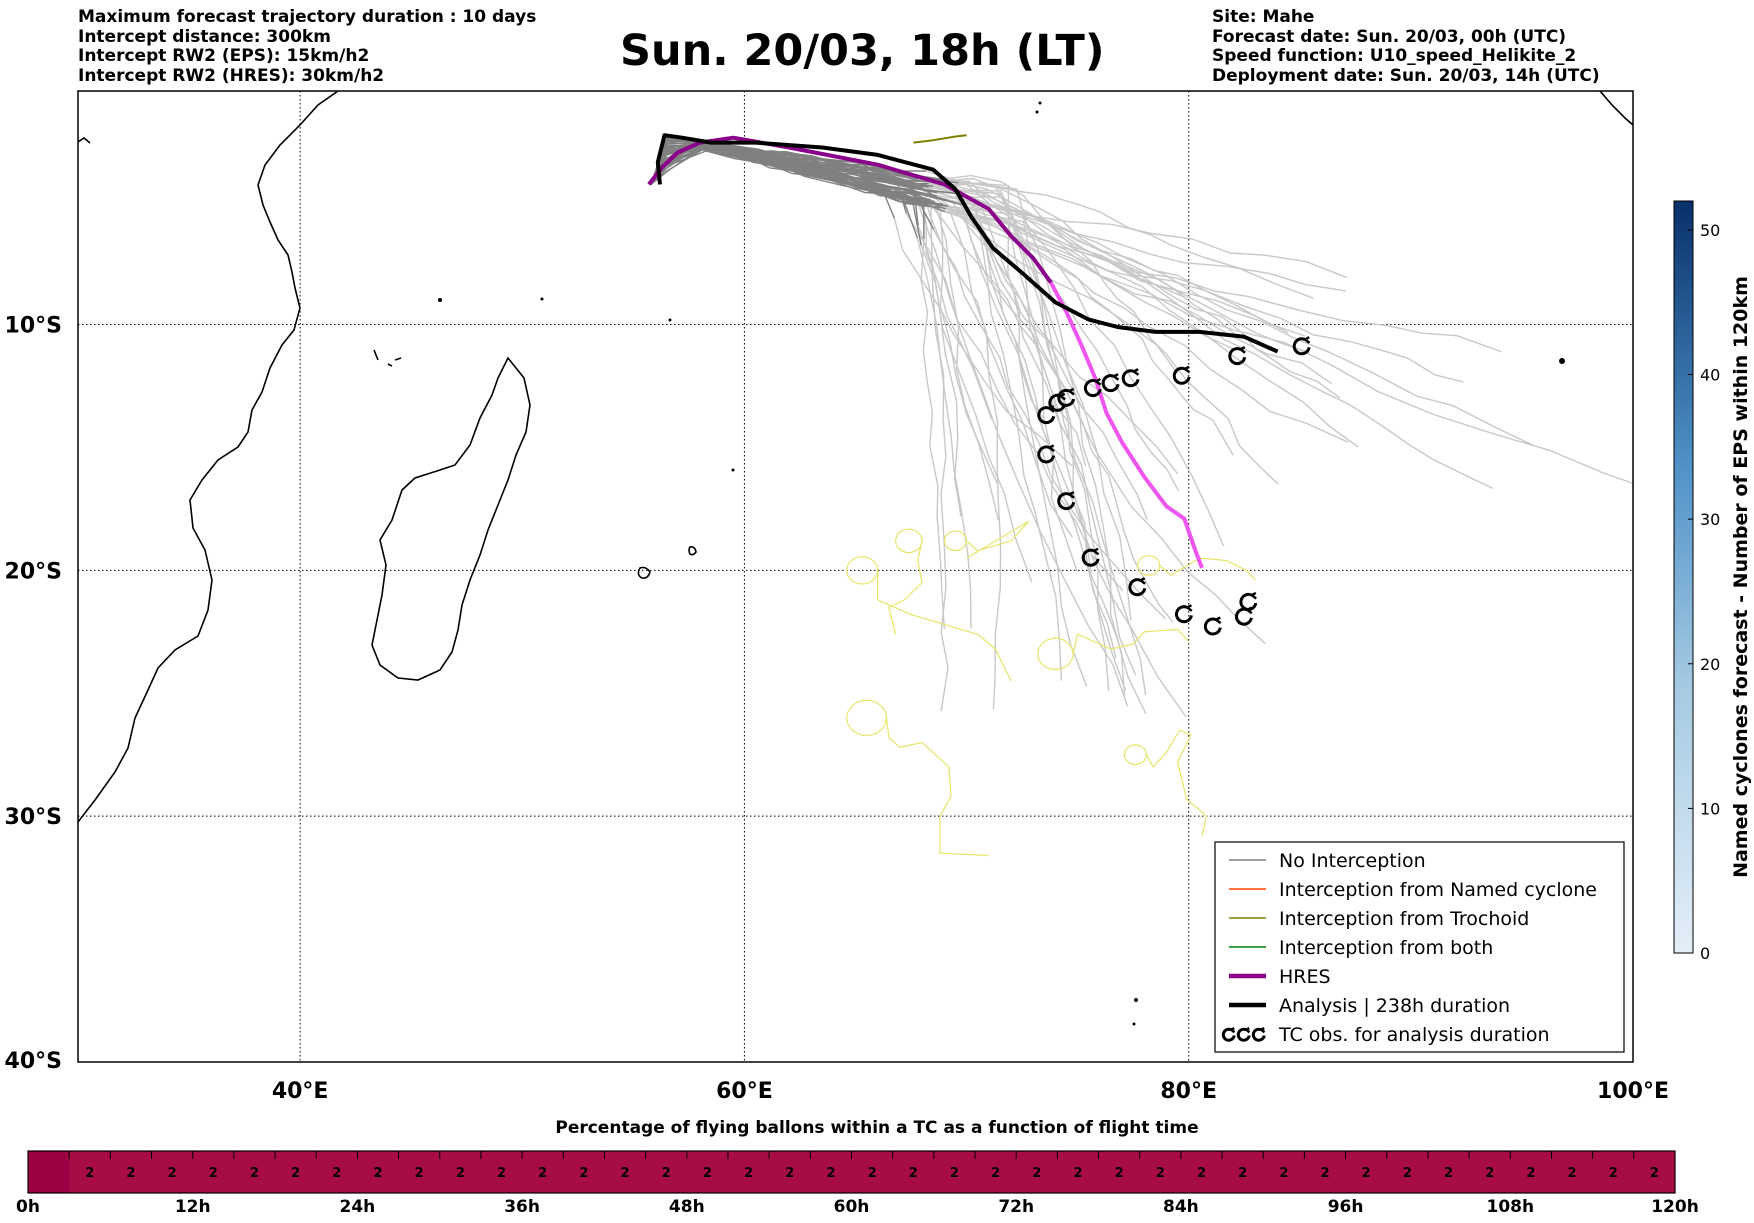 This screenshot has width=1754, height=1223. I want to click on africa-coastline, so click(208, 457).